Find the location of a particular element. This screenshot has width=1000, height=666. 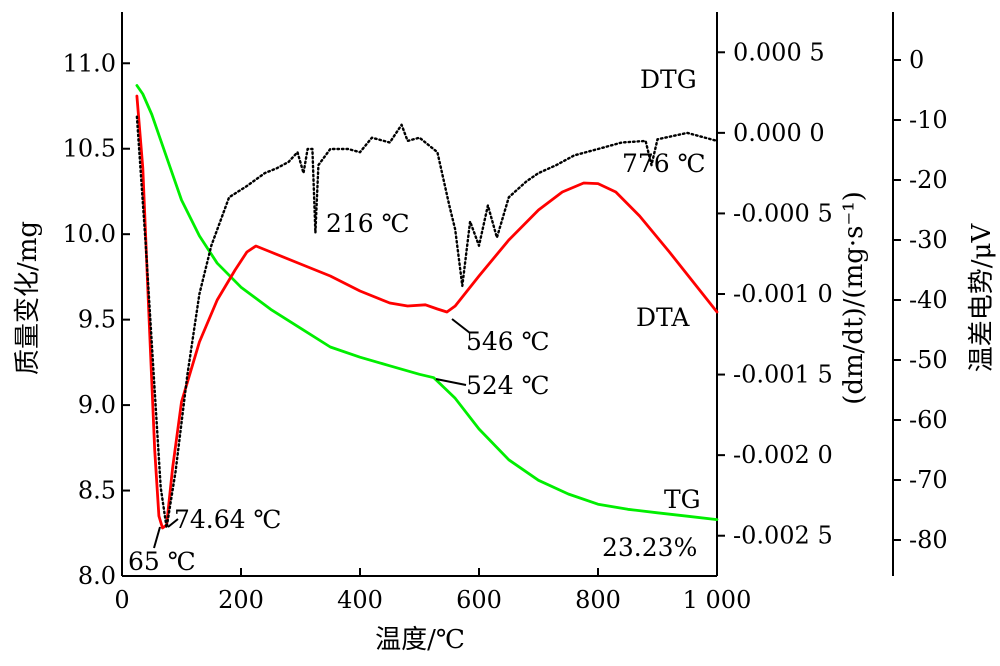

dta-y-tick-label: -20 is located at coordinates (928, 180).